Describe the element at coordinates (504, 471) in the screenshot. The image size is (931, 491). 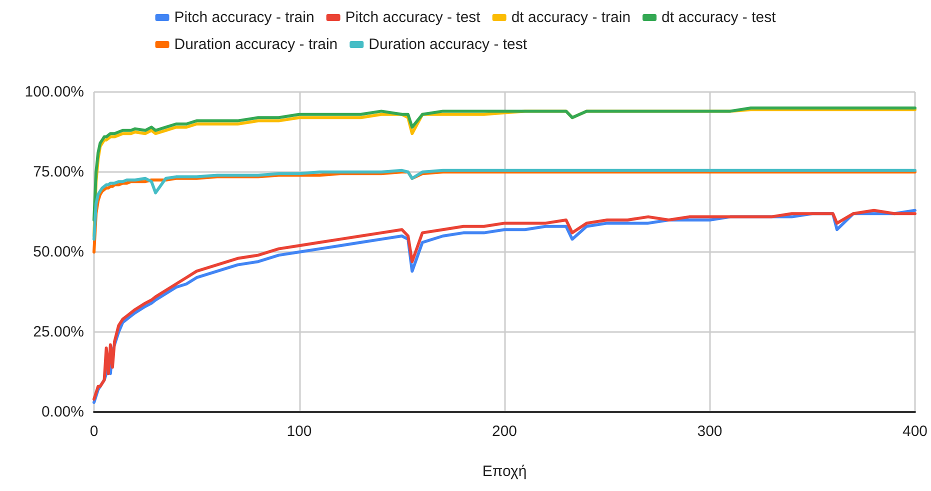
I see `x-axis-title: Εποχή` at that location.